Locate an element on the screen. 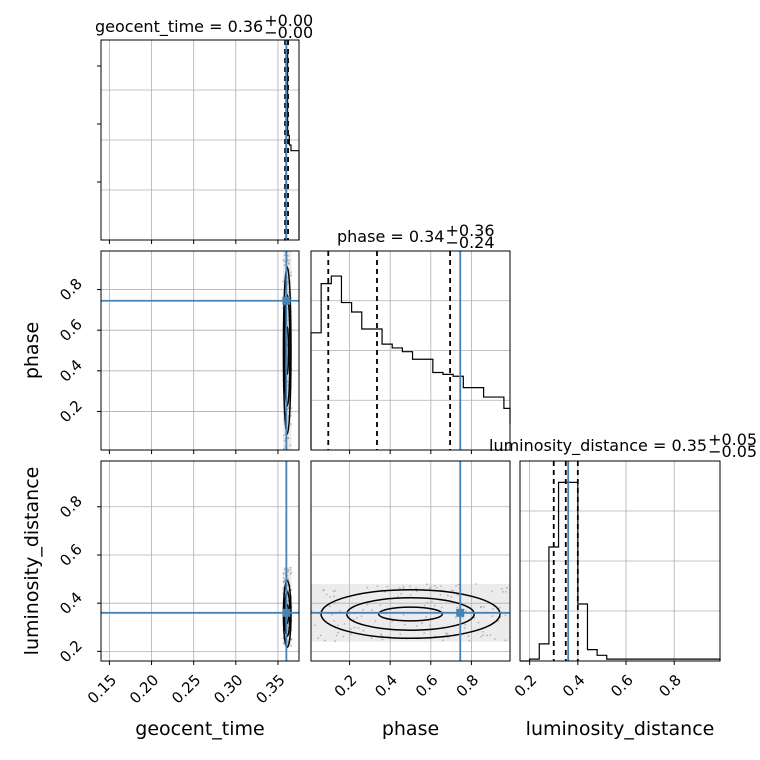 The width and height of the screenshot is (760, 760). tick-label-x-geocent_time-4: 0.35 is located at coordinates (270, 689).